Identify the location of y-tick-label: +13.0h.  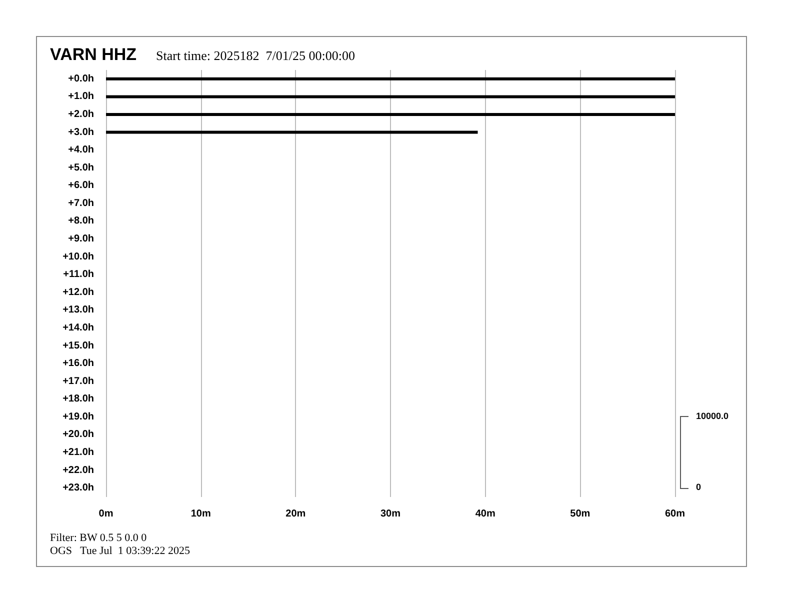
(78, 310).